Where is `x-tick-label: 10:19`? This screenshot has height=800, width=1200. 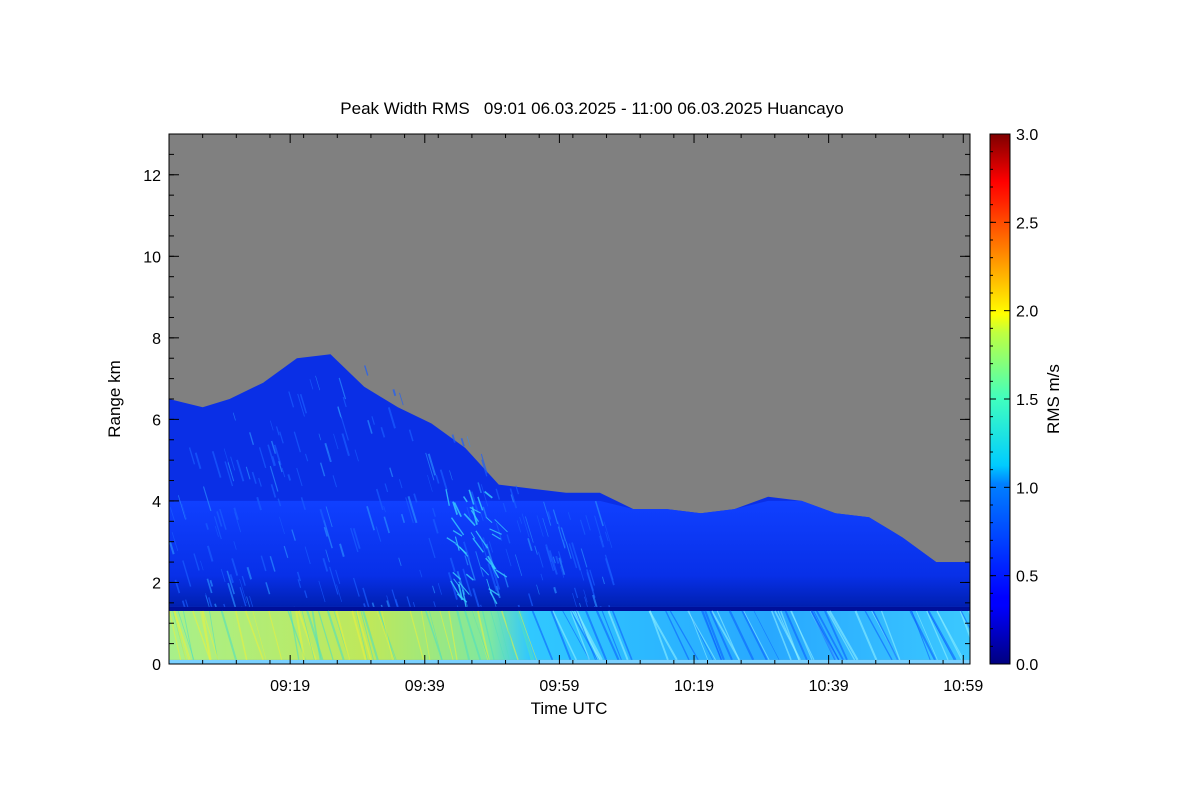 x-tick-label: 10:19 is located at coordinates (694, 686).